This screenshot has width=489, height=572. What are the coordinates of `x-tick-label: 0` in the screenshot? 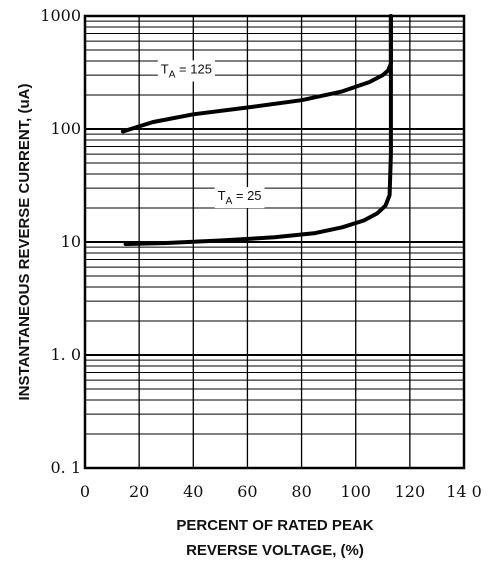 It's located at (85, 491).